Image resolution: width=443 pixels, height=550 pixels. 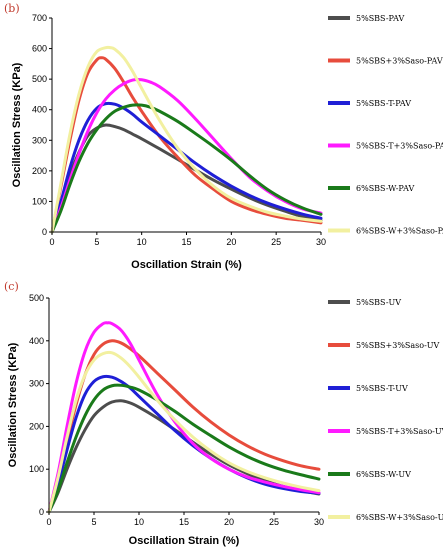 What do you see at coordinates (11, 286) in the screenshot?
I see `panel-label: (c)` at bounding box center [11, 286].